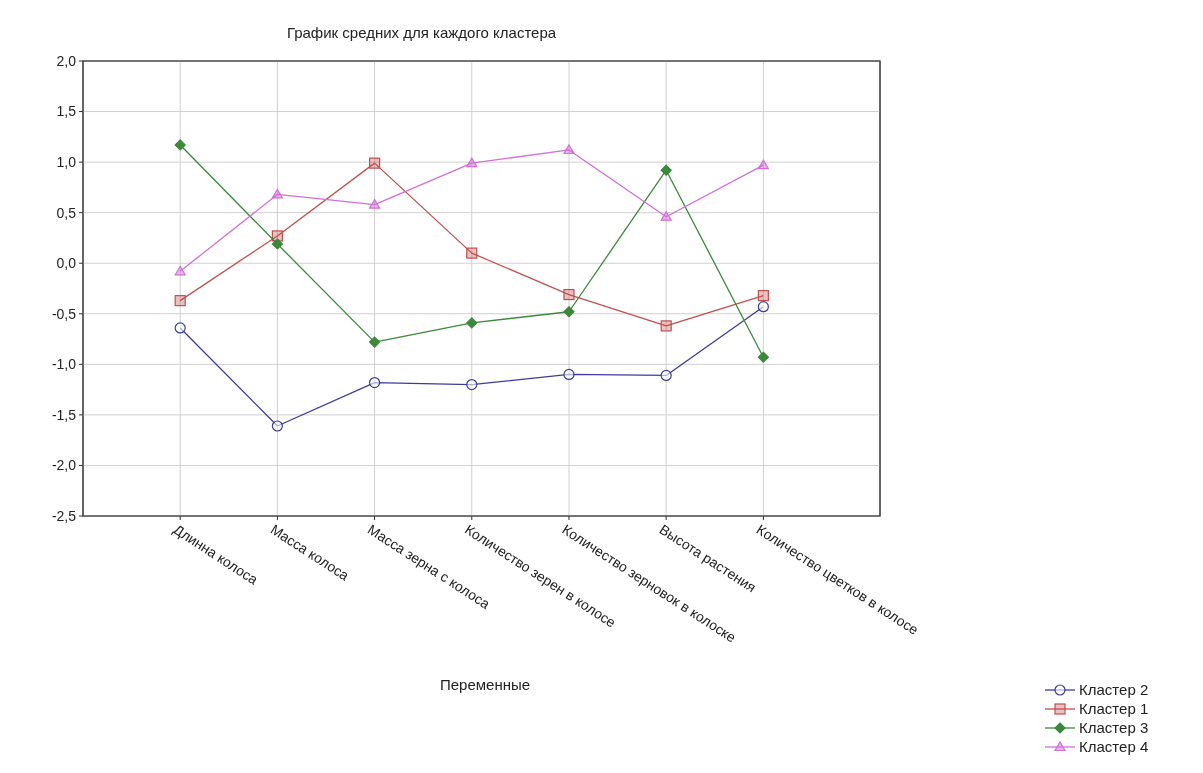 This screenshot has height=773, width=1203. I want to click on chart-title: График средних для каждого кластера, so click(421, 32).